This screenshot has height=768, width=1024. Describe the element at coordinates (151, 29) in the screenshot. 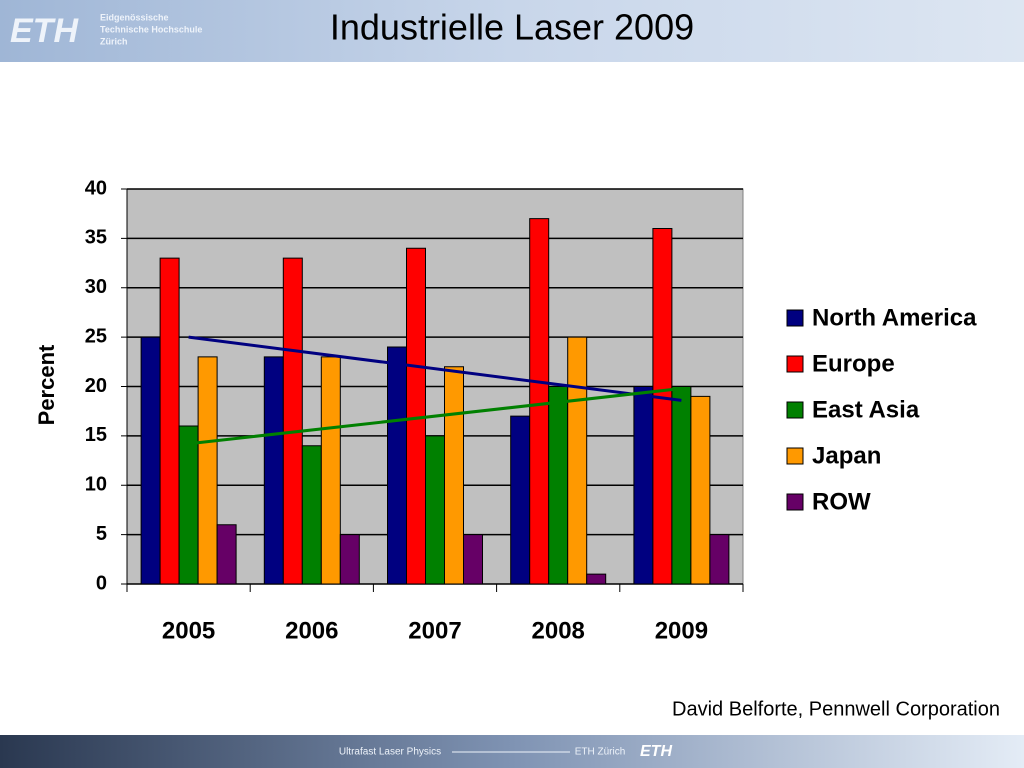

I see `header-institution: Technische Hochschule` at that location.